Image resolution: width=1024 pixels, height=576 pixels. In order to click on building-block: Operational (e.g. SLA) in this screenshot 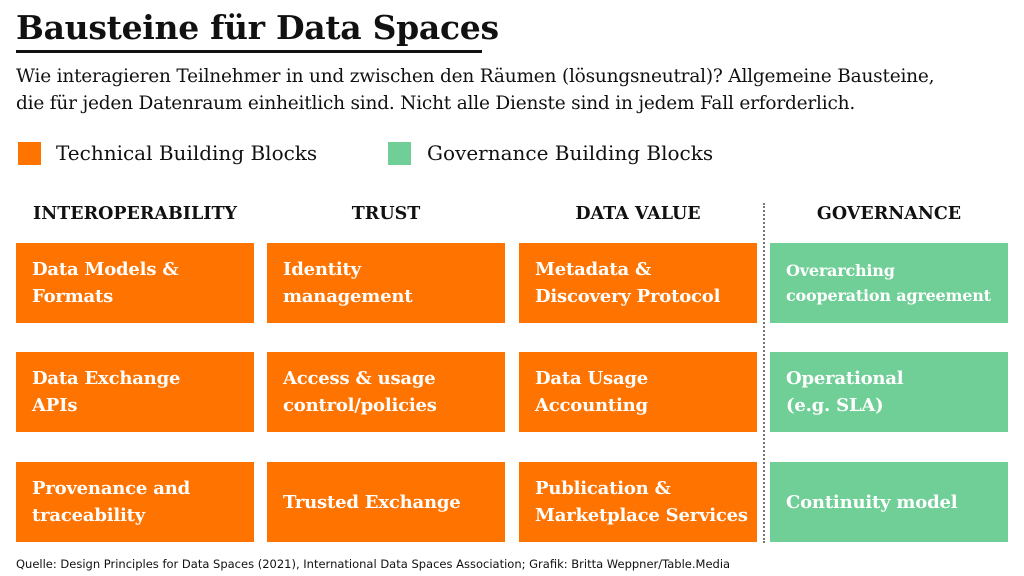, I will do `click(889, 392)`.